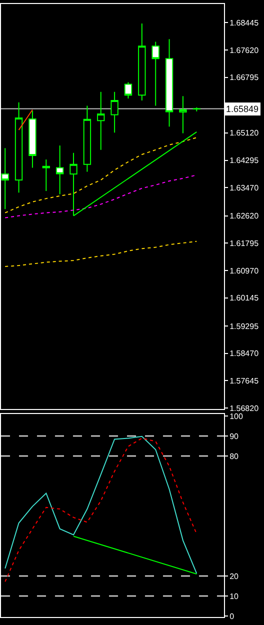 This screenshot has width=264, height=625. Describe the element at coordinates (245, 243) in the screenshot. I see `y-tick-label: 1.61795` at that location.